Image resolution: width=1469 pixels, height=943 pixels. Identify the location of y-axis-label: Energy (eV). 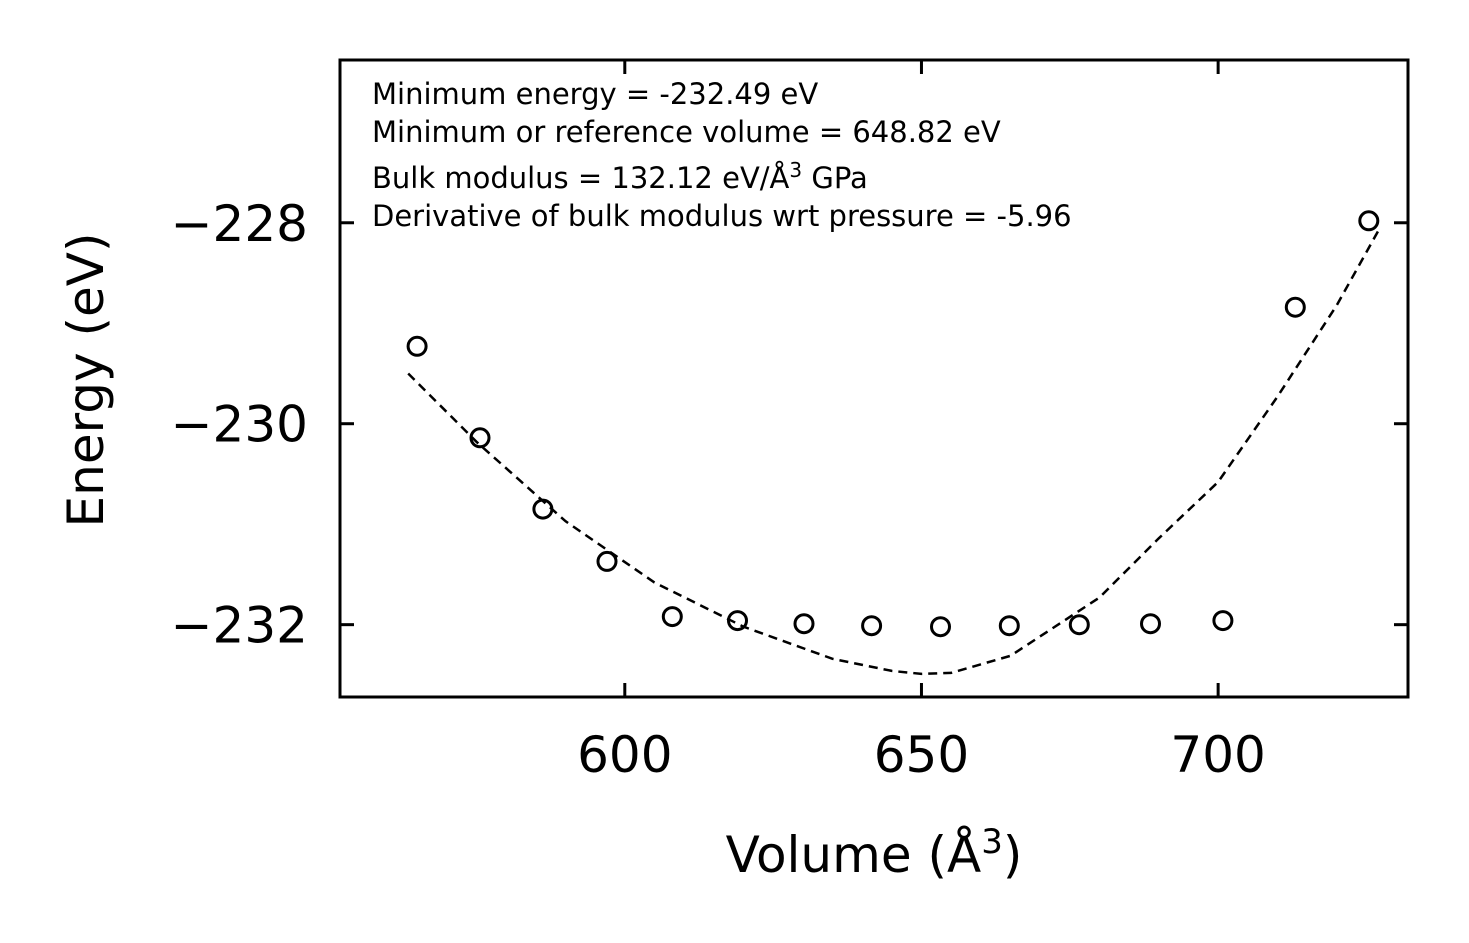
(86, 380).